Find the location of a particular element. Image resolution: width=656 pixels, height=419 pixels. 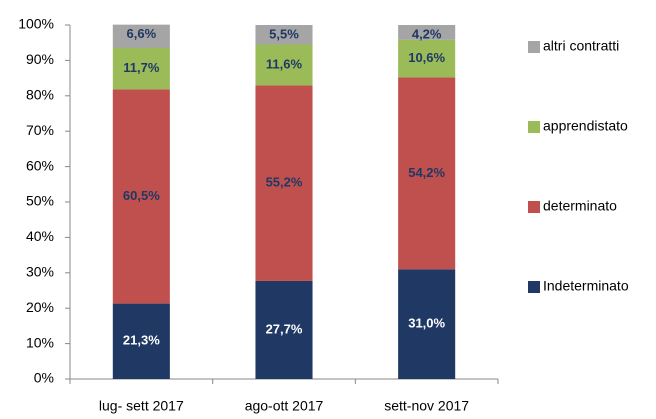

y-tick-label: 40% is located at coordinates (40, 236).